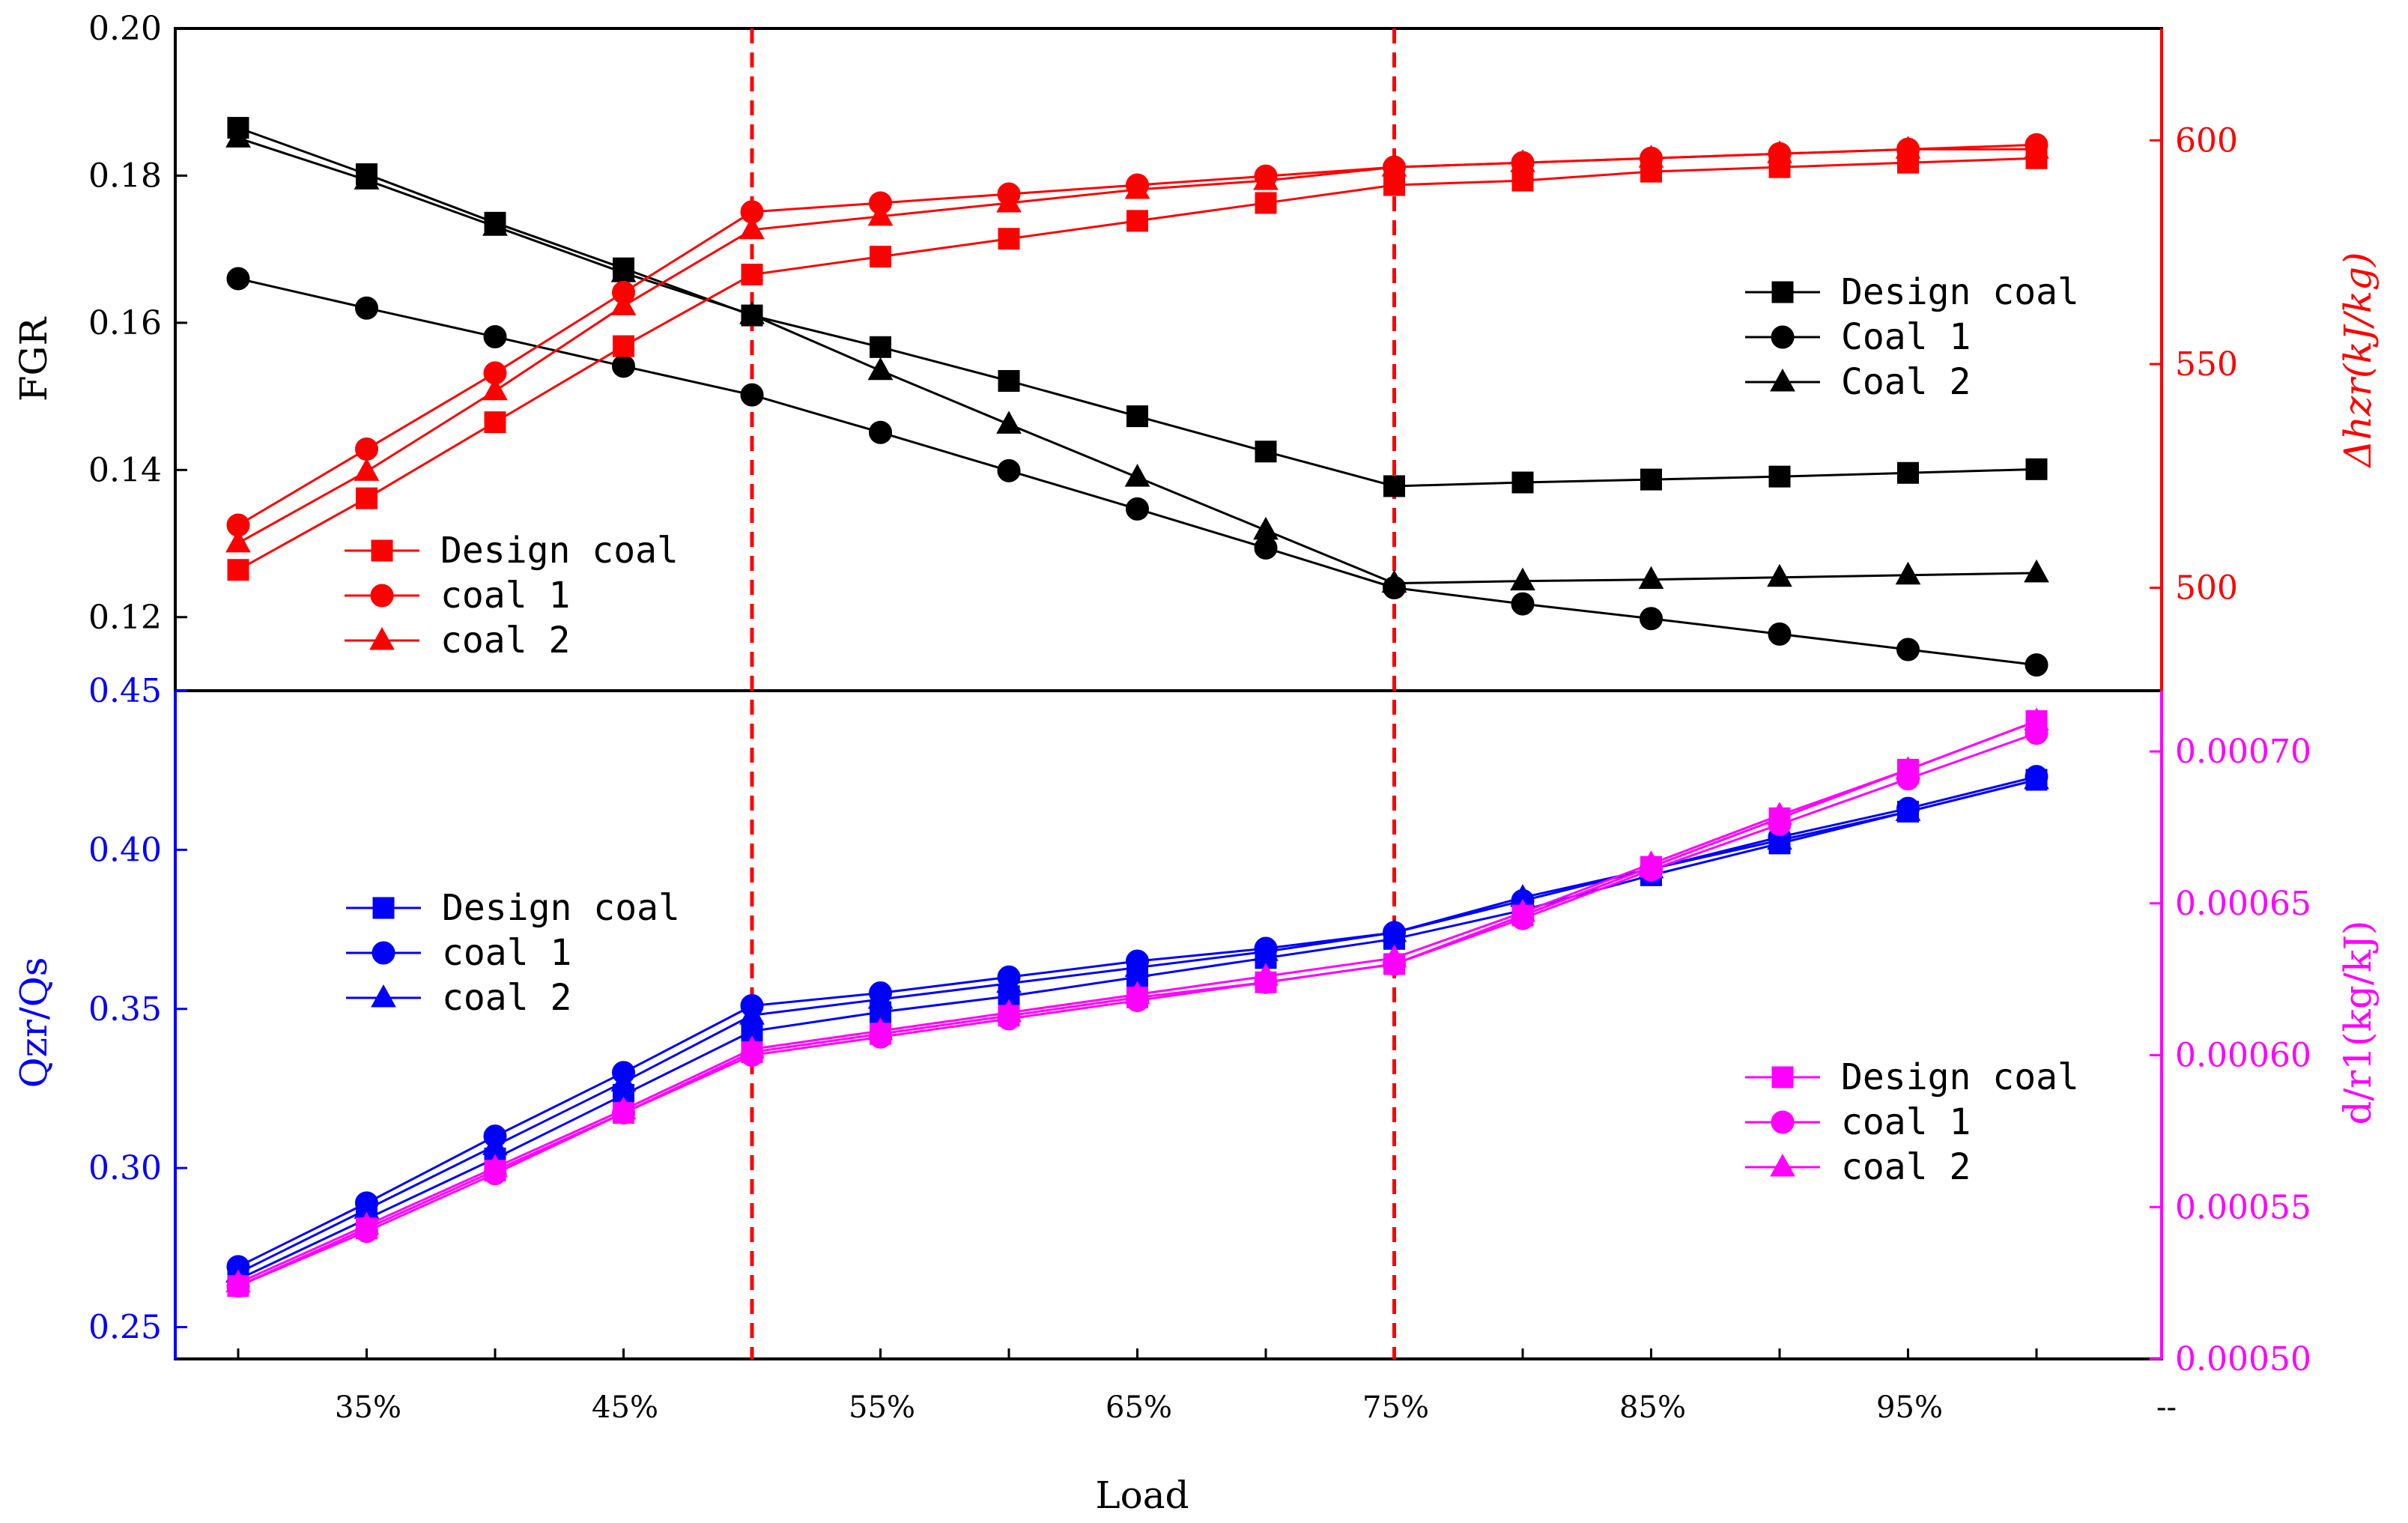  Describe the element at coordinates (1960, 292) in the screenshot. I see `fgr-legend-label: Design coal` at that location.